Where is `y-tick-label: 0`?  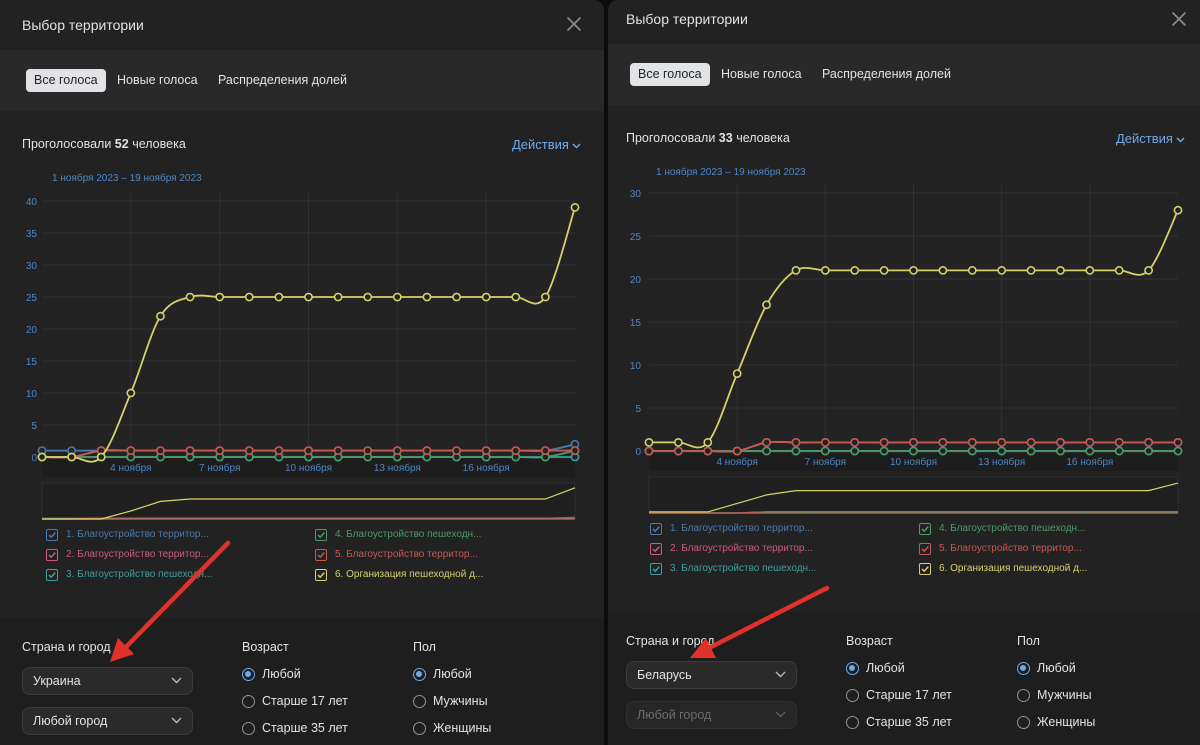
y-tick-label: 0 is located at coordinates (638, 452).